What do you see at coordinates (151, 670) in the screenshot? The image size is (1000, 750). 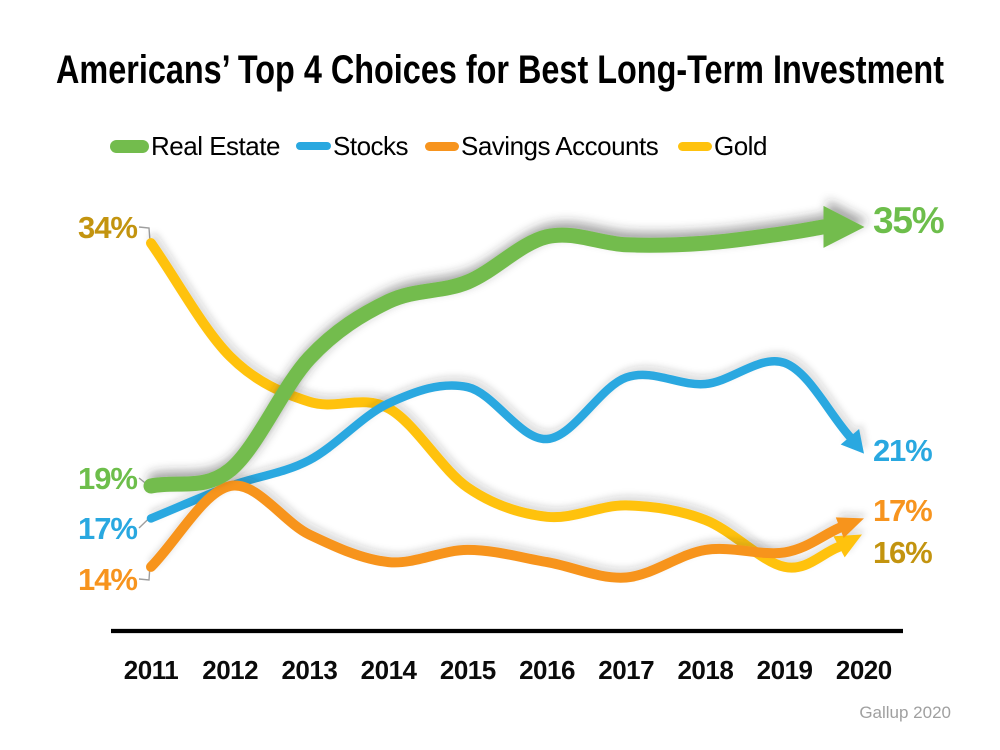 I see `x-tick-label-2011: 2011` at bounding box center [151, 670].